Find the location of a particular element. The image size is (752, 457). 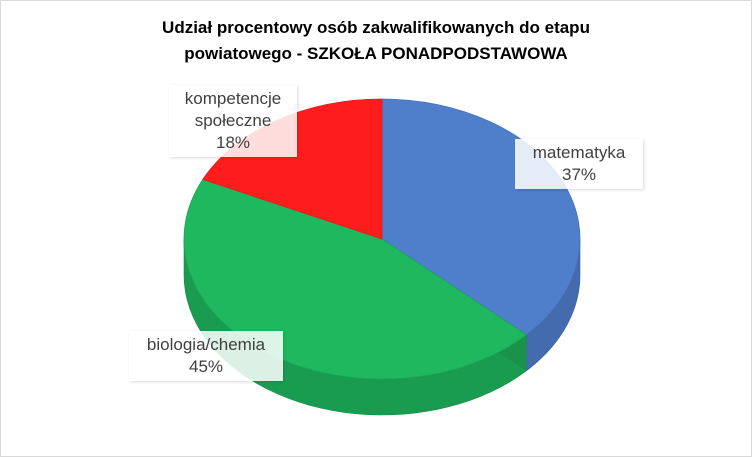

label-category: kompetencje społeczne is located at coordinates (233, 109).